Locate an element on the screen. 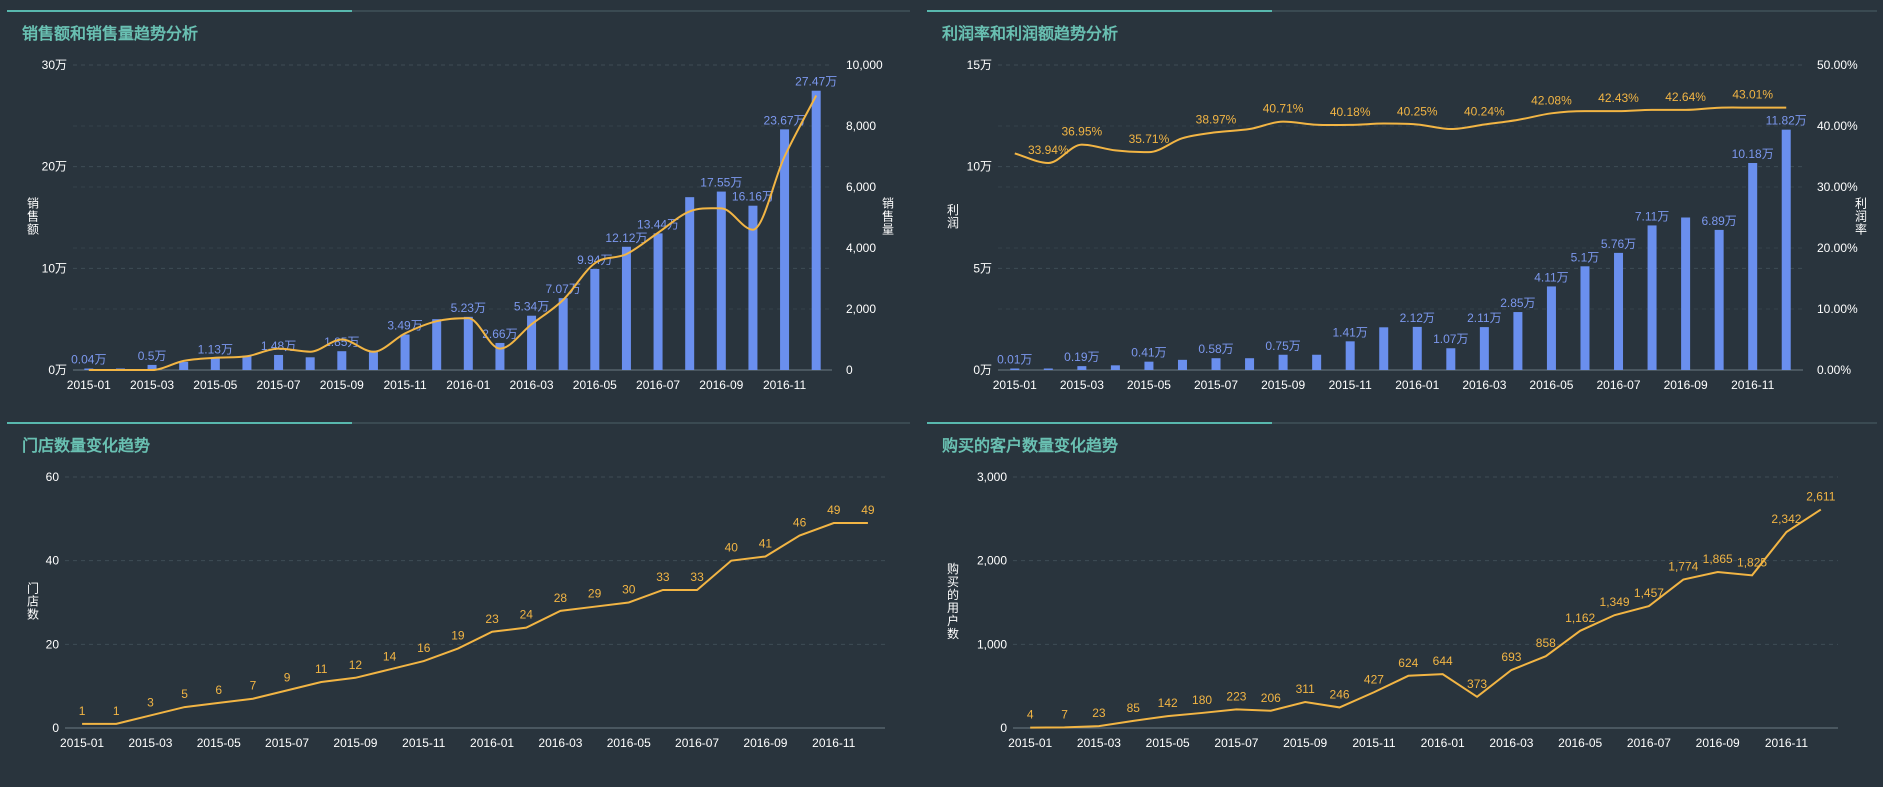 This screenshot has height=787, width=1883. y-tick-label: 0万 is located at coordinates (57, 370).